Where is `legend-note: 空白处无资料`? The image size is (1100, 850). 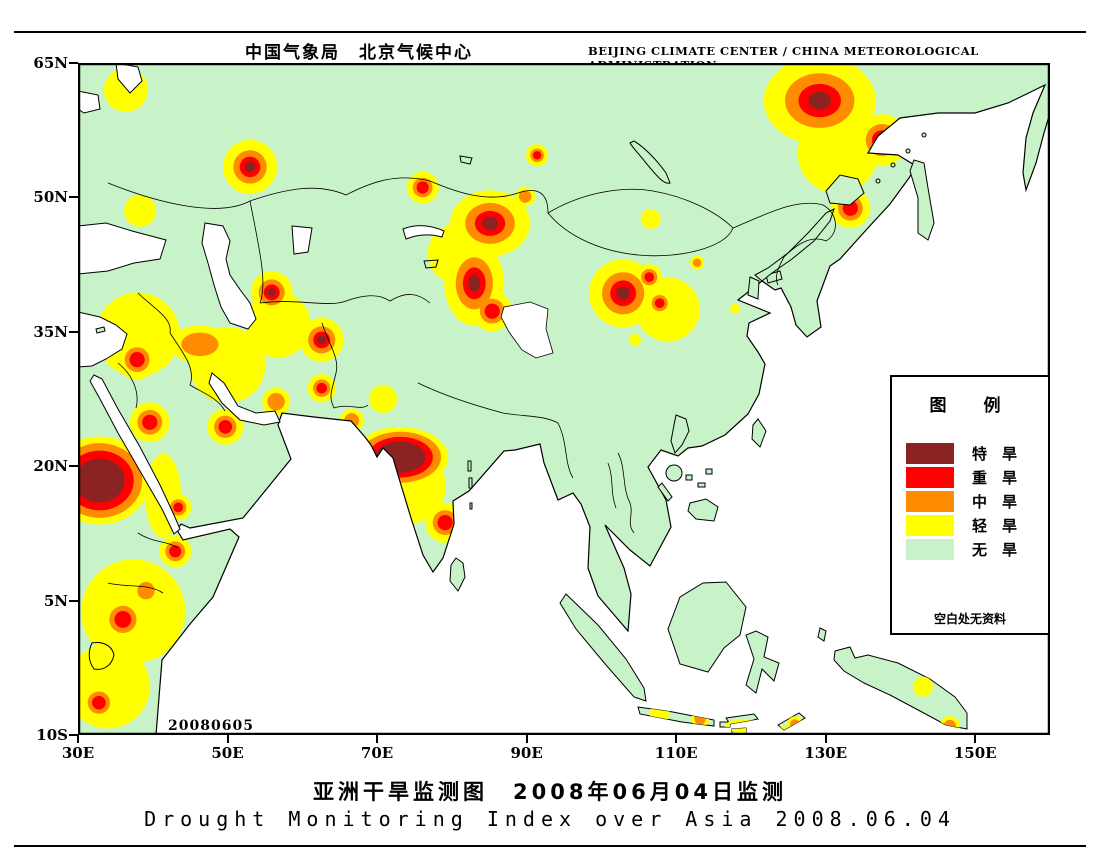
legend-note: 空白处无资料 is located at coordinates (969, 619).